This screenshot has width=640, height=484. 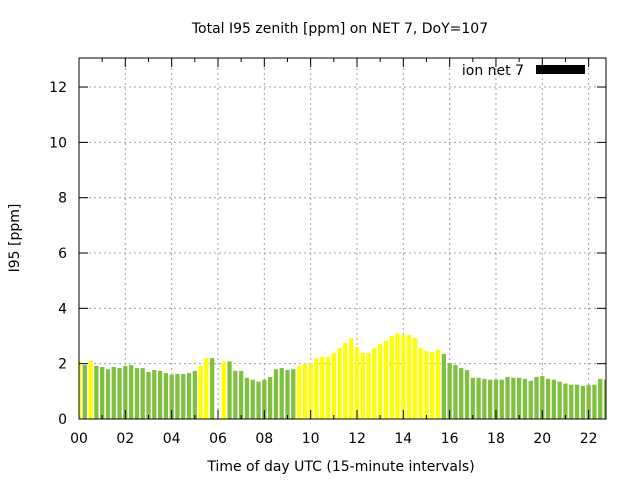 I want to click on x-tick-label: 16, so click(x=450, y=439).